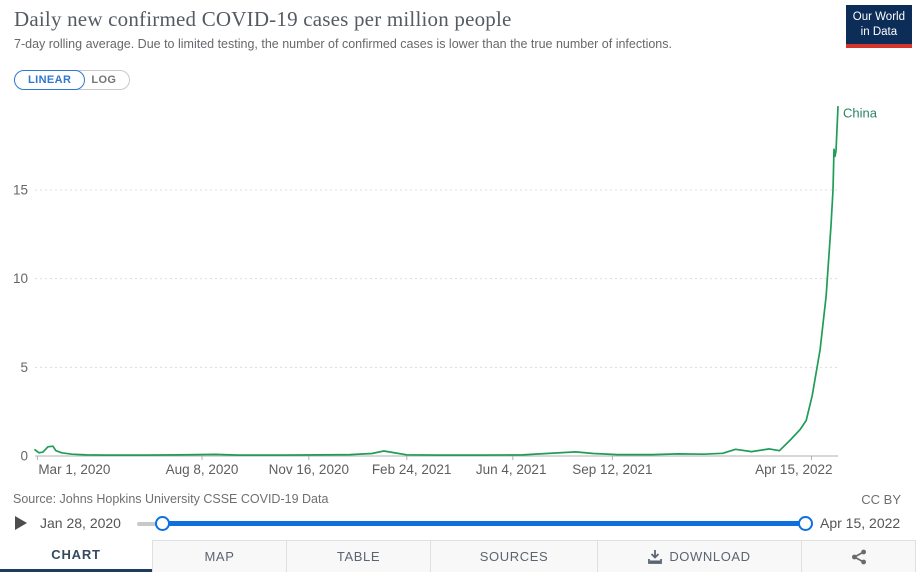  I want to click on tab-table: TABLE, so click(359, 556).